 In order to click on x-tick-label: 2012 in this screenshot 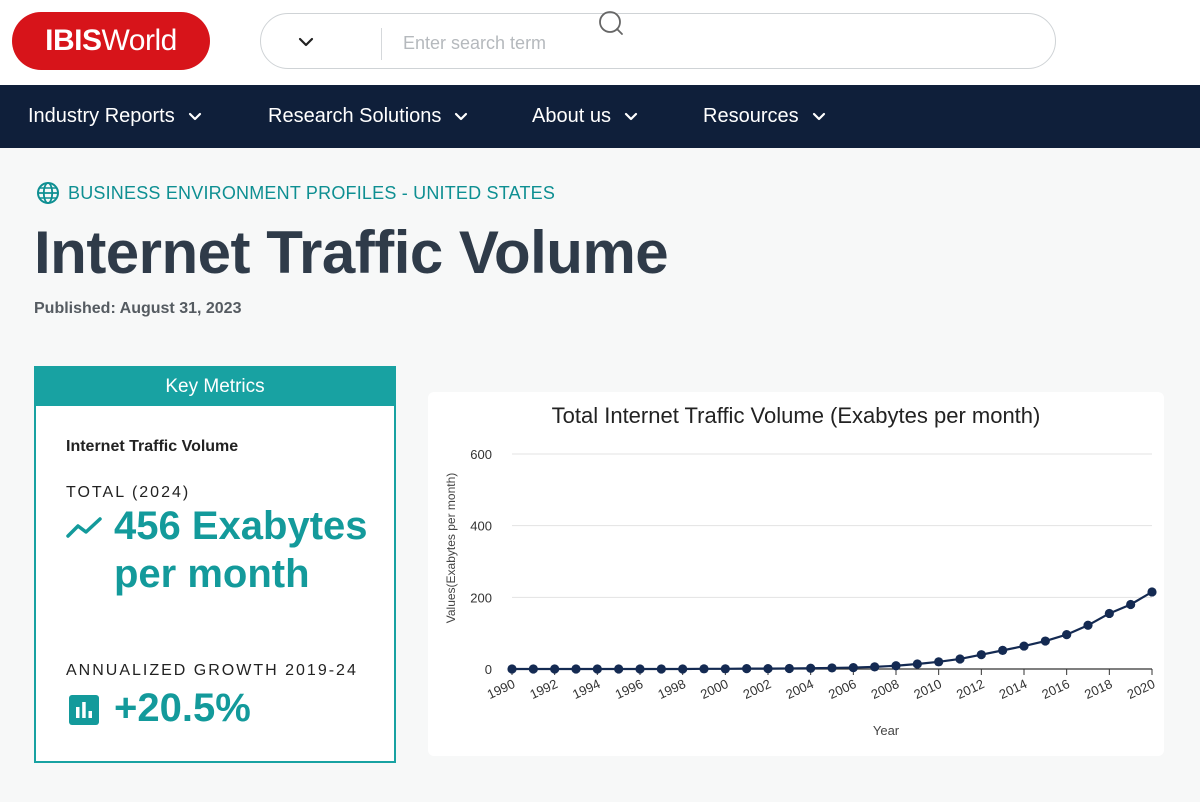, I will do `click(970, 689)`.